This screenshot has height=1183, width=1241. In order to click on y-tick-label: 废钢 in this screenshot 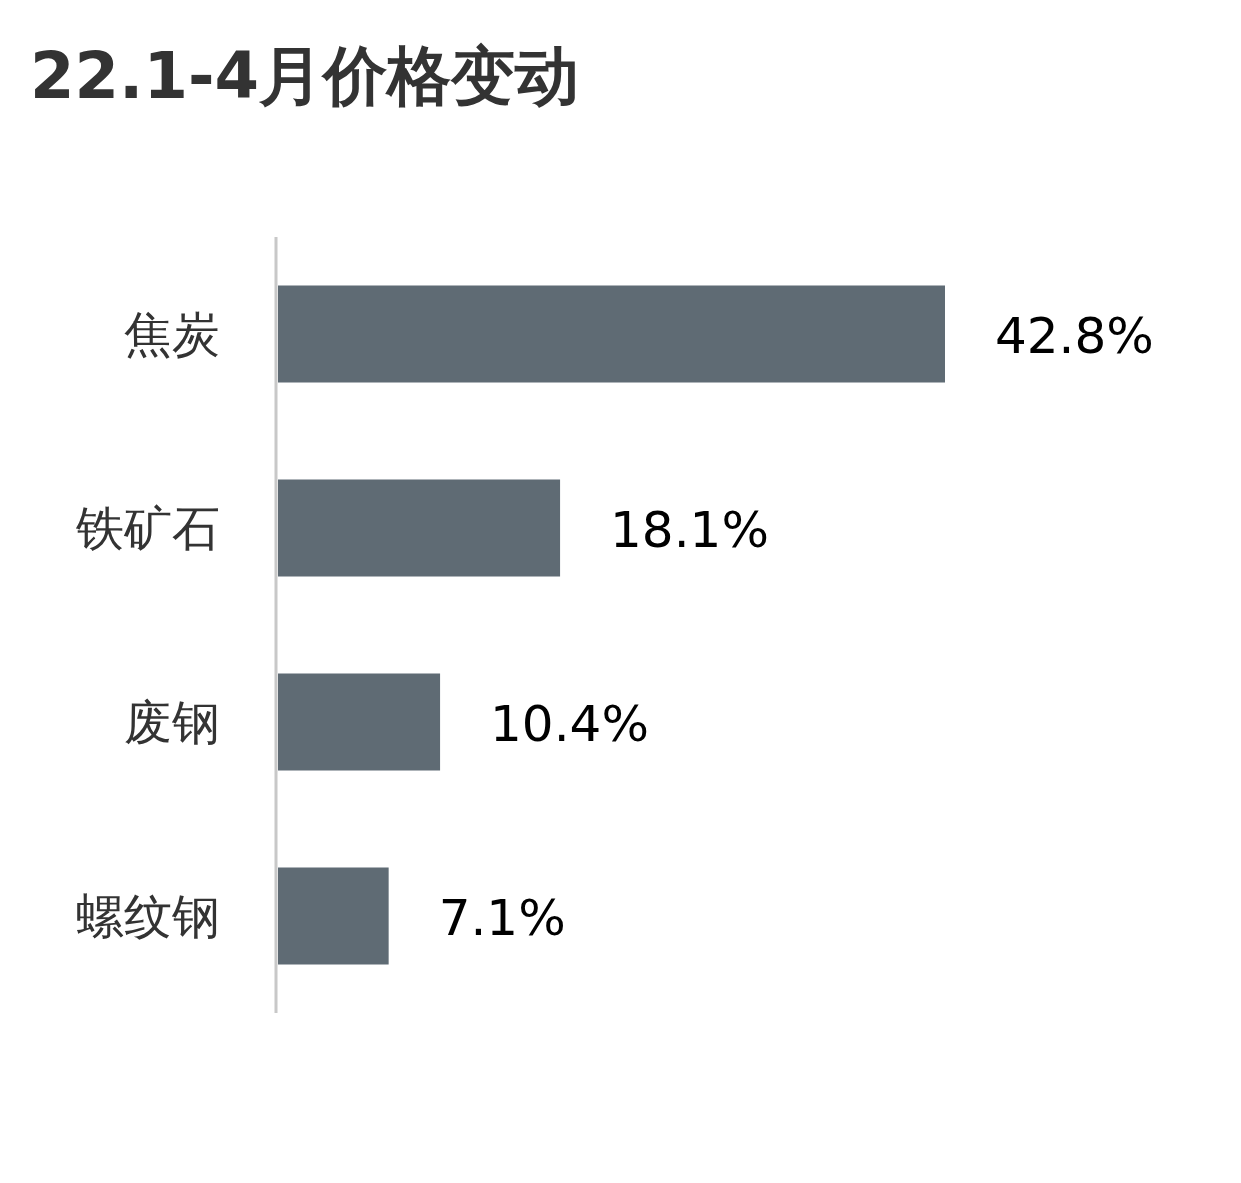, I will do `click(172, 722)`.